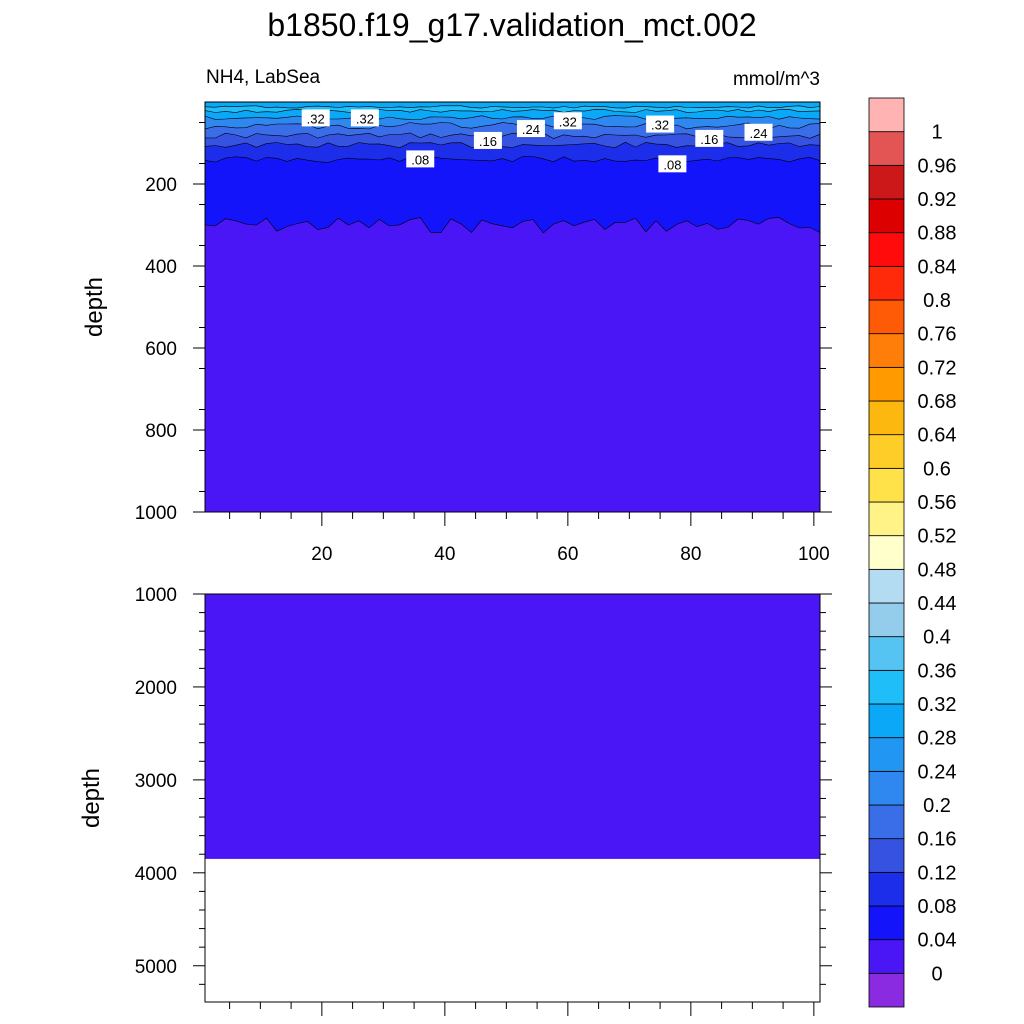 The image size is (1024, 1024). What do you see at coordinates (937, 301) in the screenshot?
I see `colorbar-label: 0.8` at bounding box center [937, 301].